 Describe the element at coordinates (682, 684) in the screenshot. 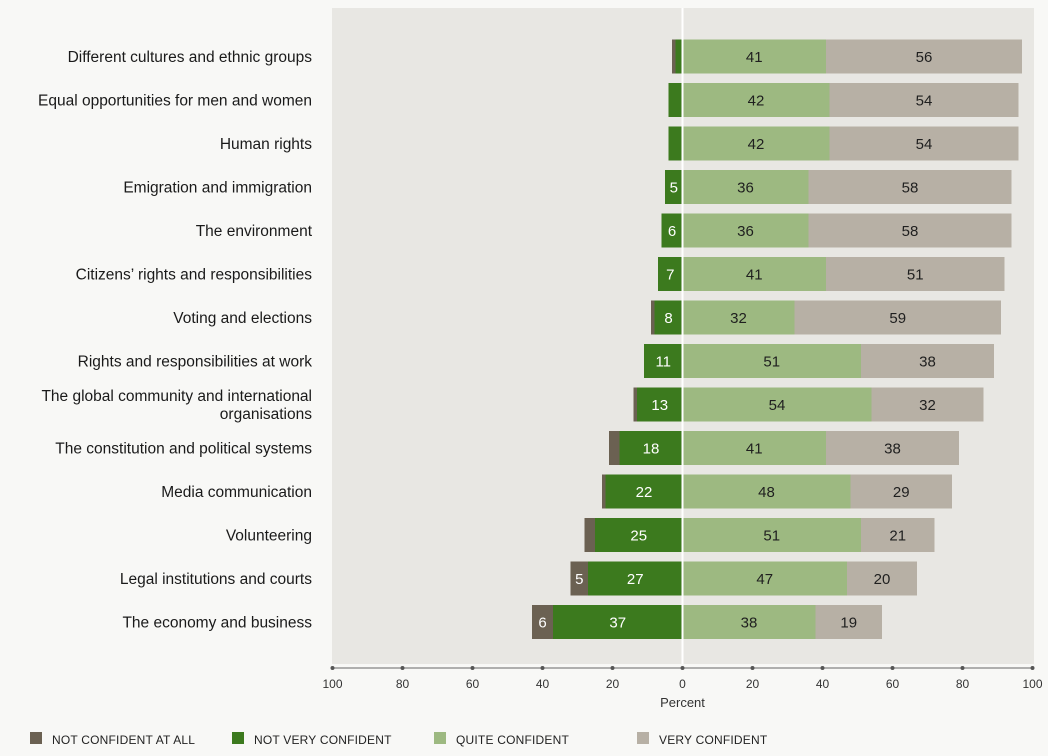

I see `x-tick-label: 0` at that location.